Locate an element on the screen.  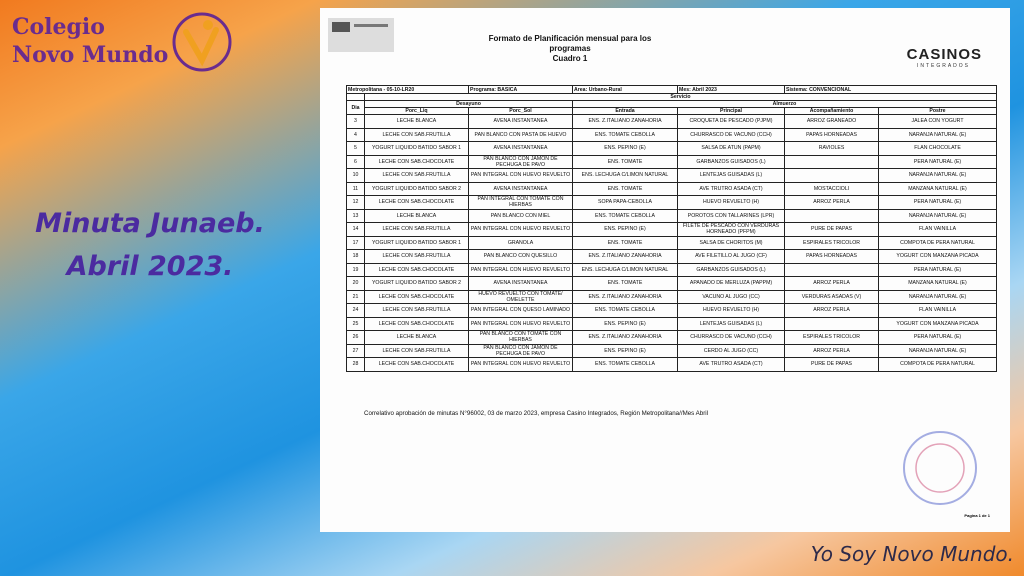
day-cell: 12 is located at coordinates (355, 202).